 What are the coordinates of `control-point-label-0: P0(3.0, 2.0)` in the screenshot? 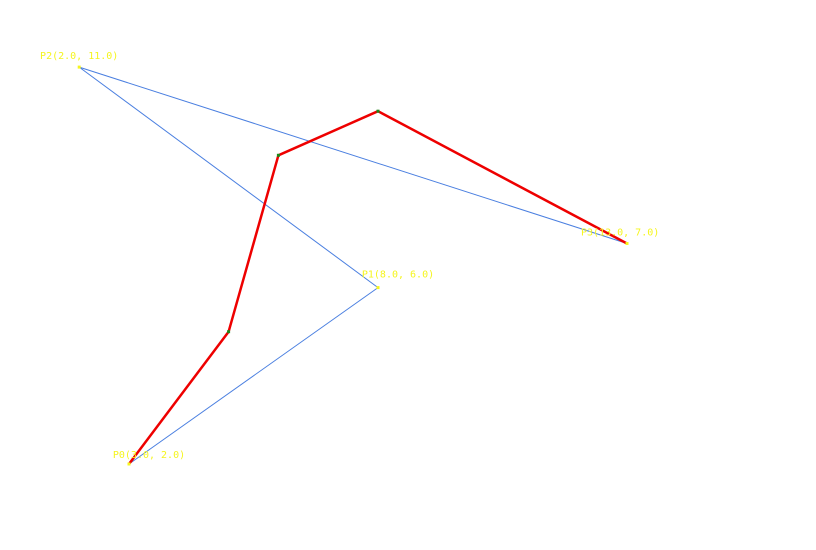 It's located at (149, 455).